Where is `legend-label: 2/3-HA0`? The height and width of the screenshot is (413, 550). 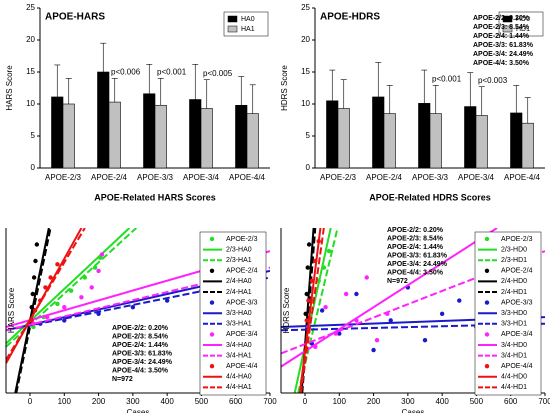 legend-label: 2/3-HA0 is located at coordinates (239, 249).